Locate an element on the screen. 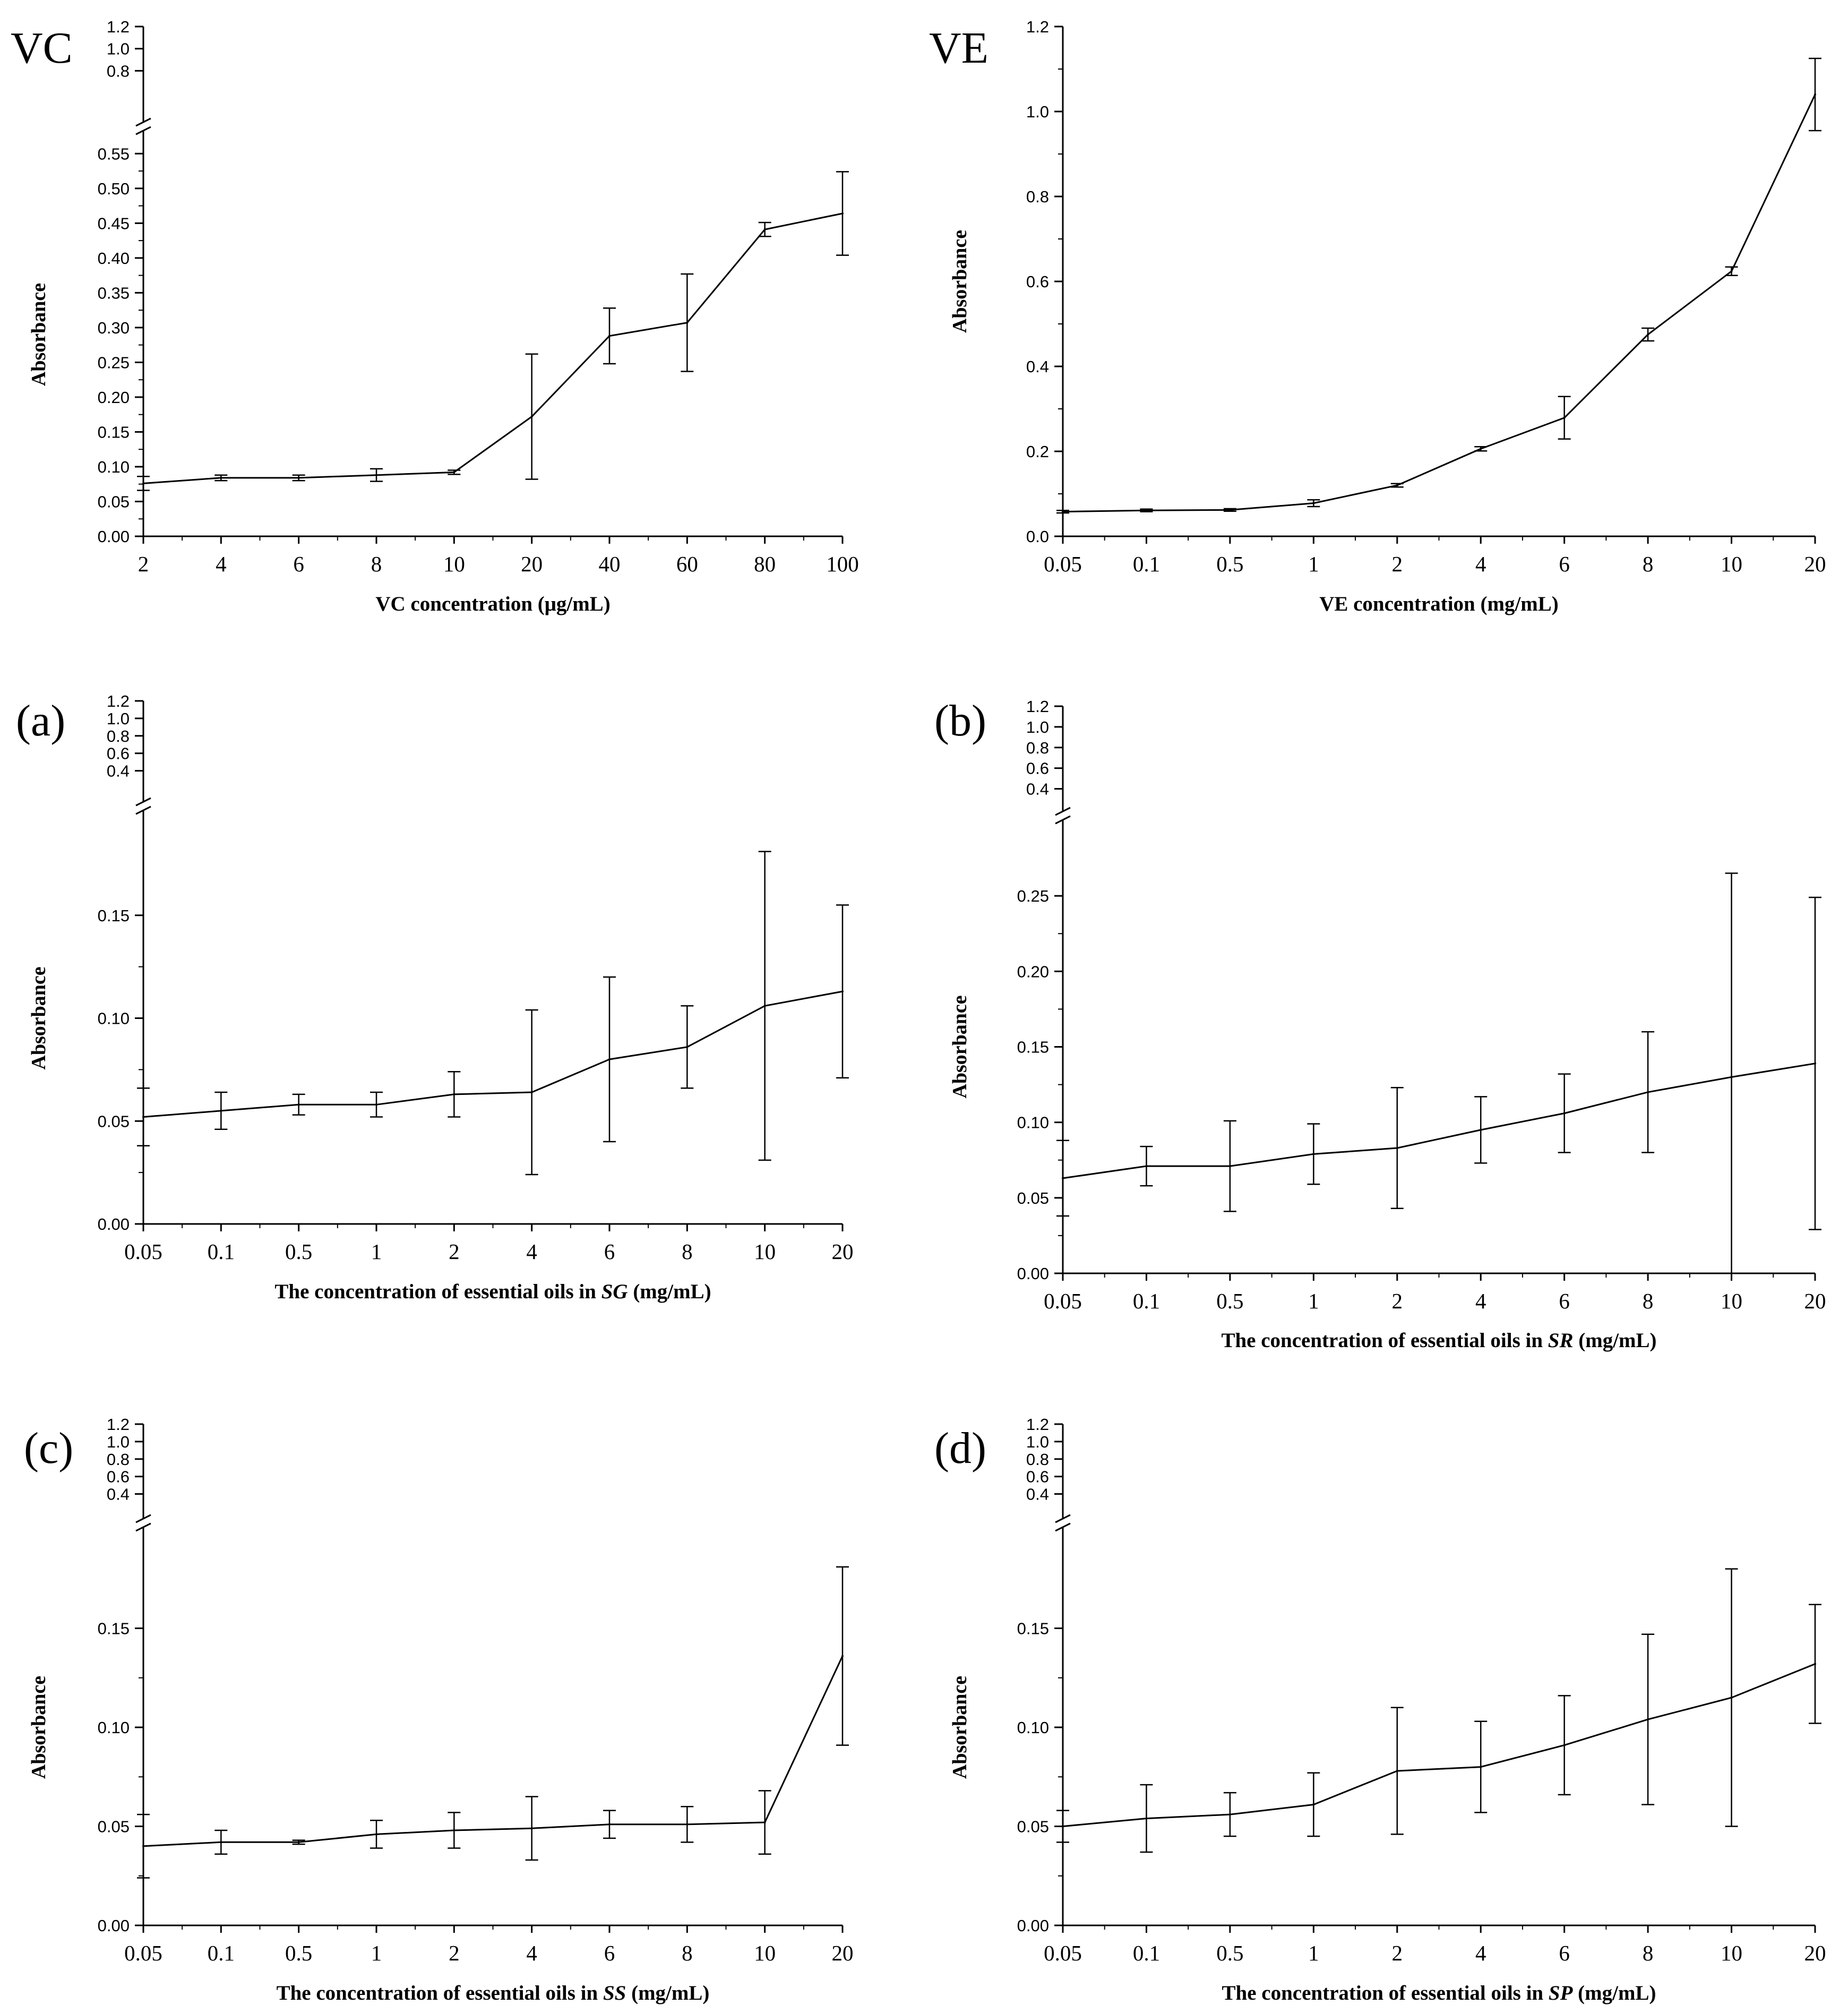  x-axis-label-part: SS is located at coordinates (614, 1993).